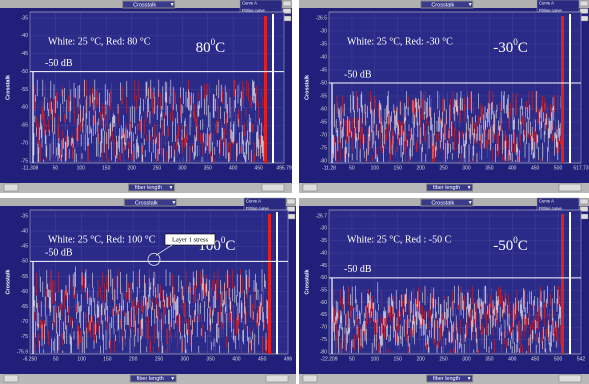 This screenshot has width=589, height=384. Describe the element at coordinates (102, 239) in the screenshot. I see `condition-note: White: 25 °C, Red: 100 °C` at that location.